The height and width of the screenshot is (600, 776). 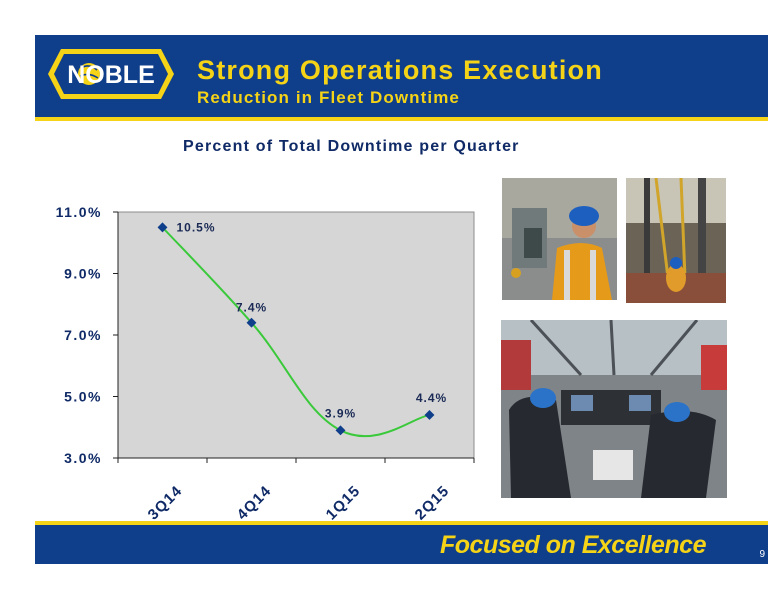 What do you see at coordinates (295, 332) in the screenshot?
I see `series-line` at bounding box center [295, 332].